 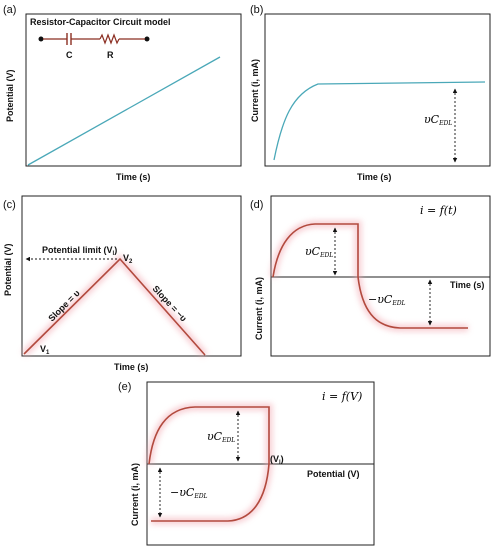 I want to click on panel-b-frame, so click(x=377, y=90).